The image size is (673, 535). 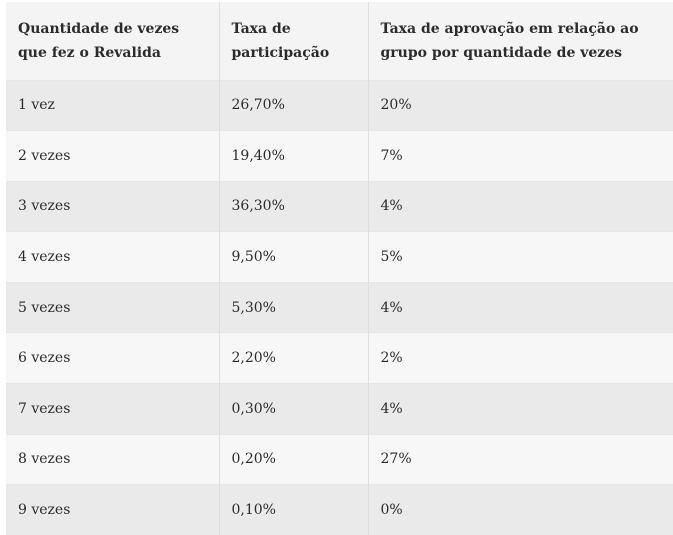 I want to click on cell-approval-rate: 2%, so click(x=391, y=358).